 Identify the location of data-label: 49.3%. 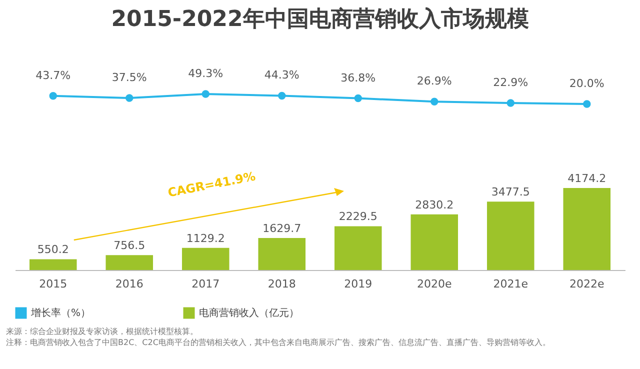
(206, 73).